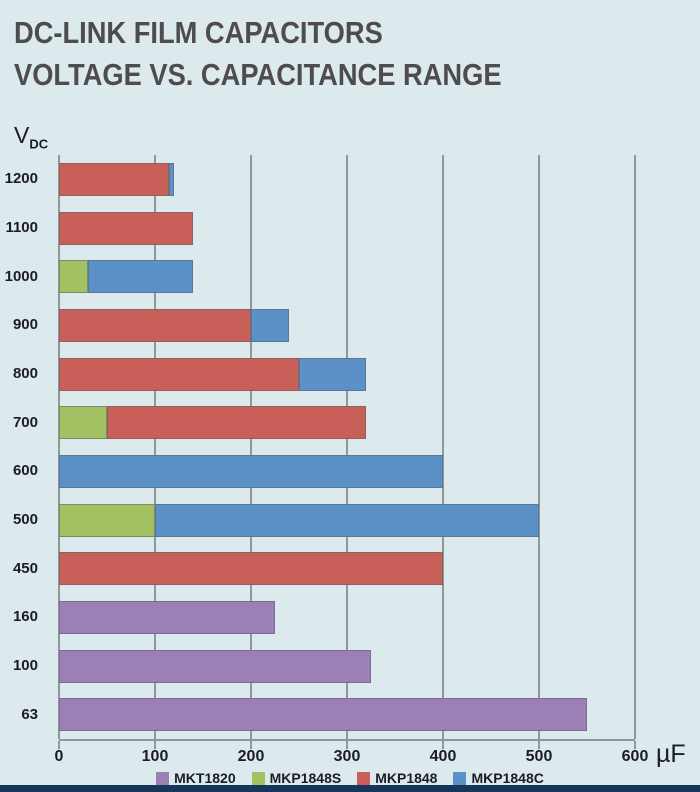  I want to click on legend-label: MKP1848, so click(406, 778).